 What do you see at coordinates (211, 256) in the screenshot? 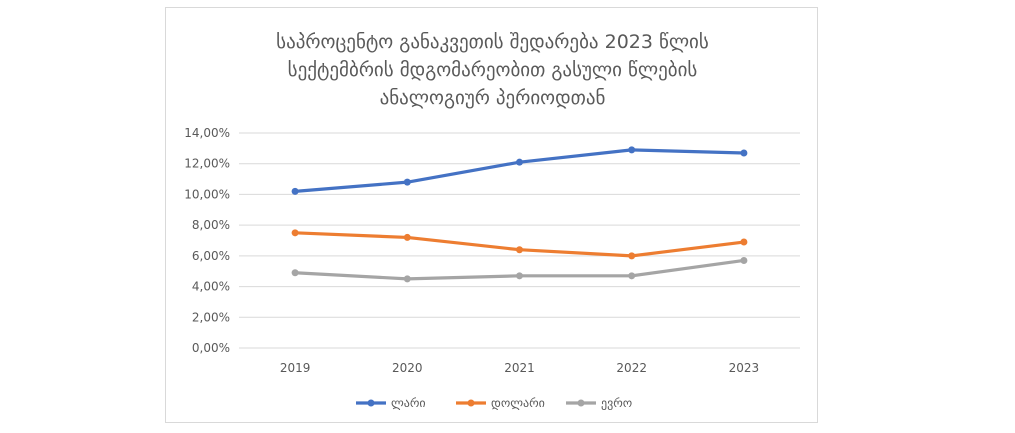
I see `y-tick-label: 6,00%` at bounding box center [211, 256].